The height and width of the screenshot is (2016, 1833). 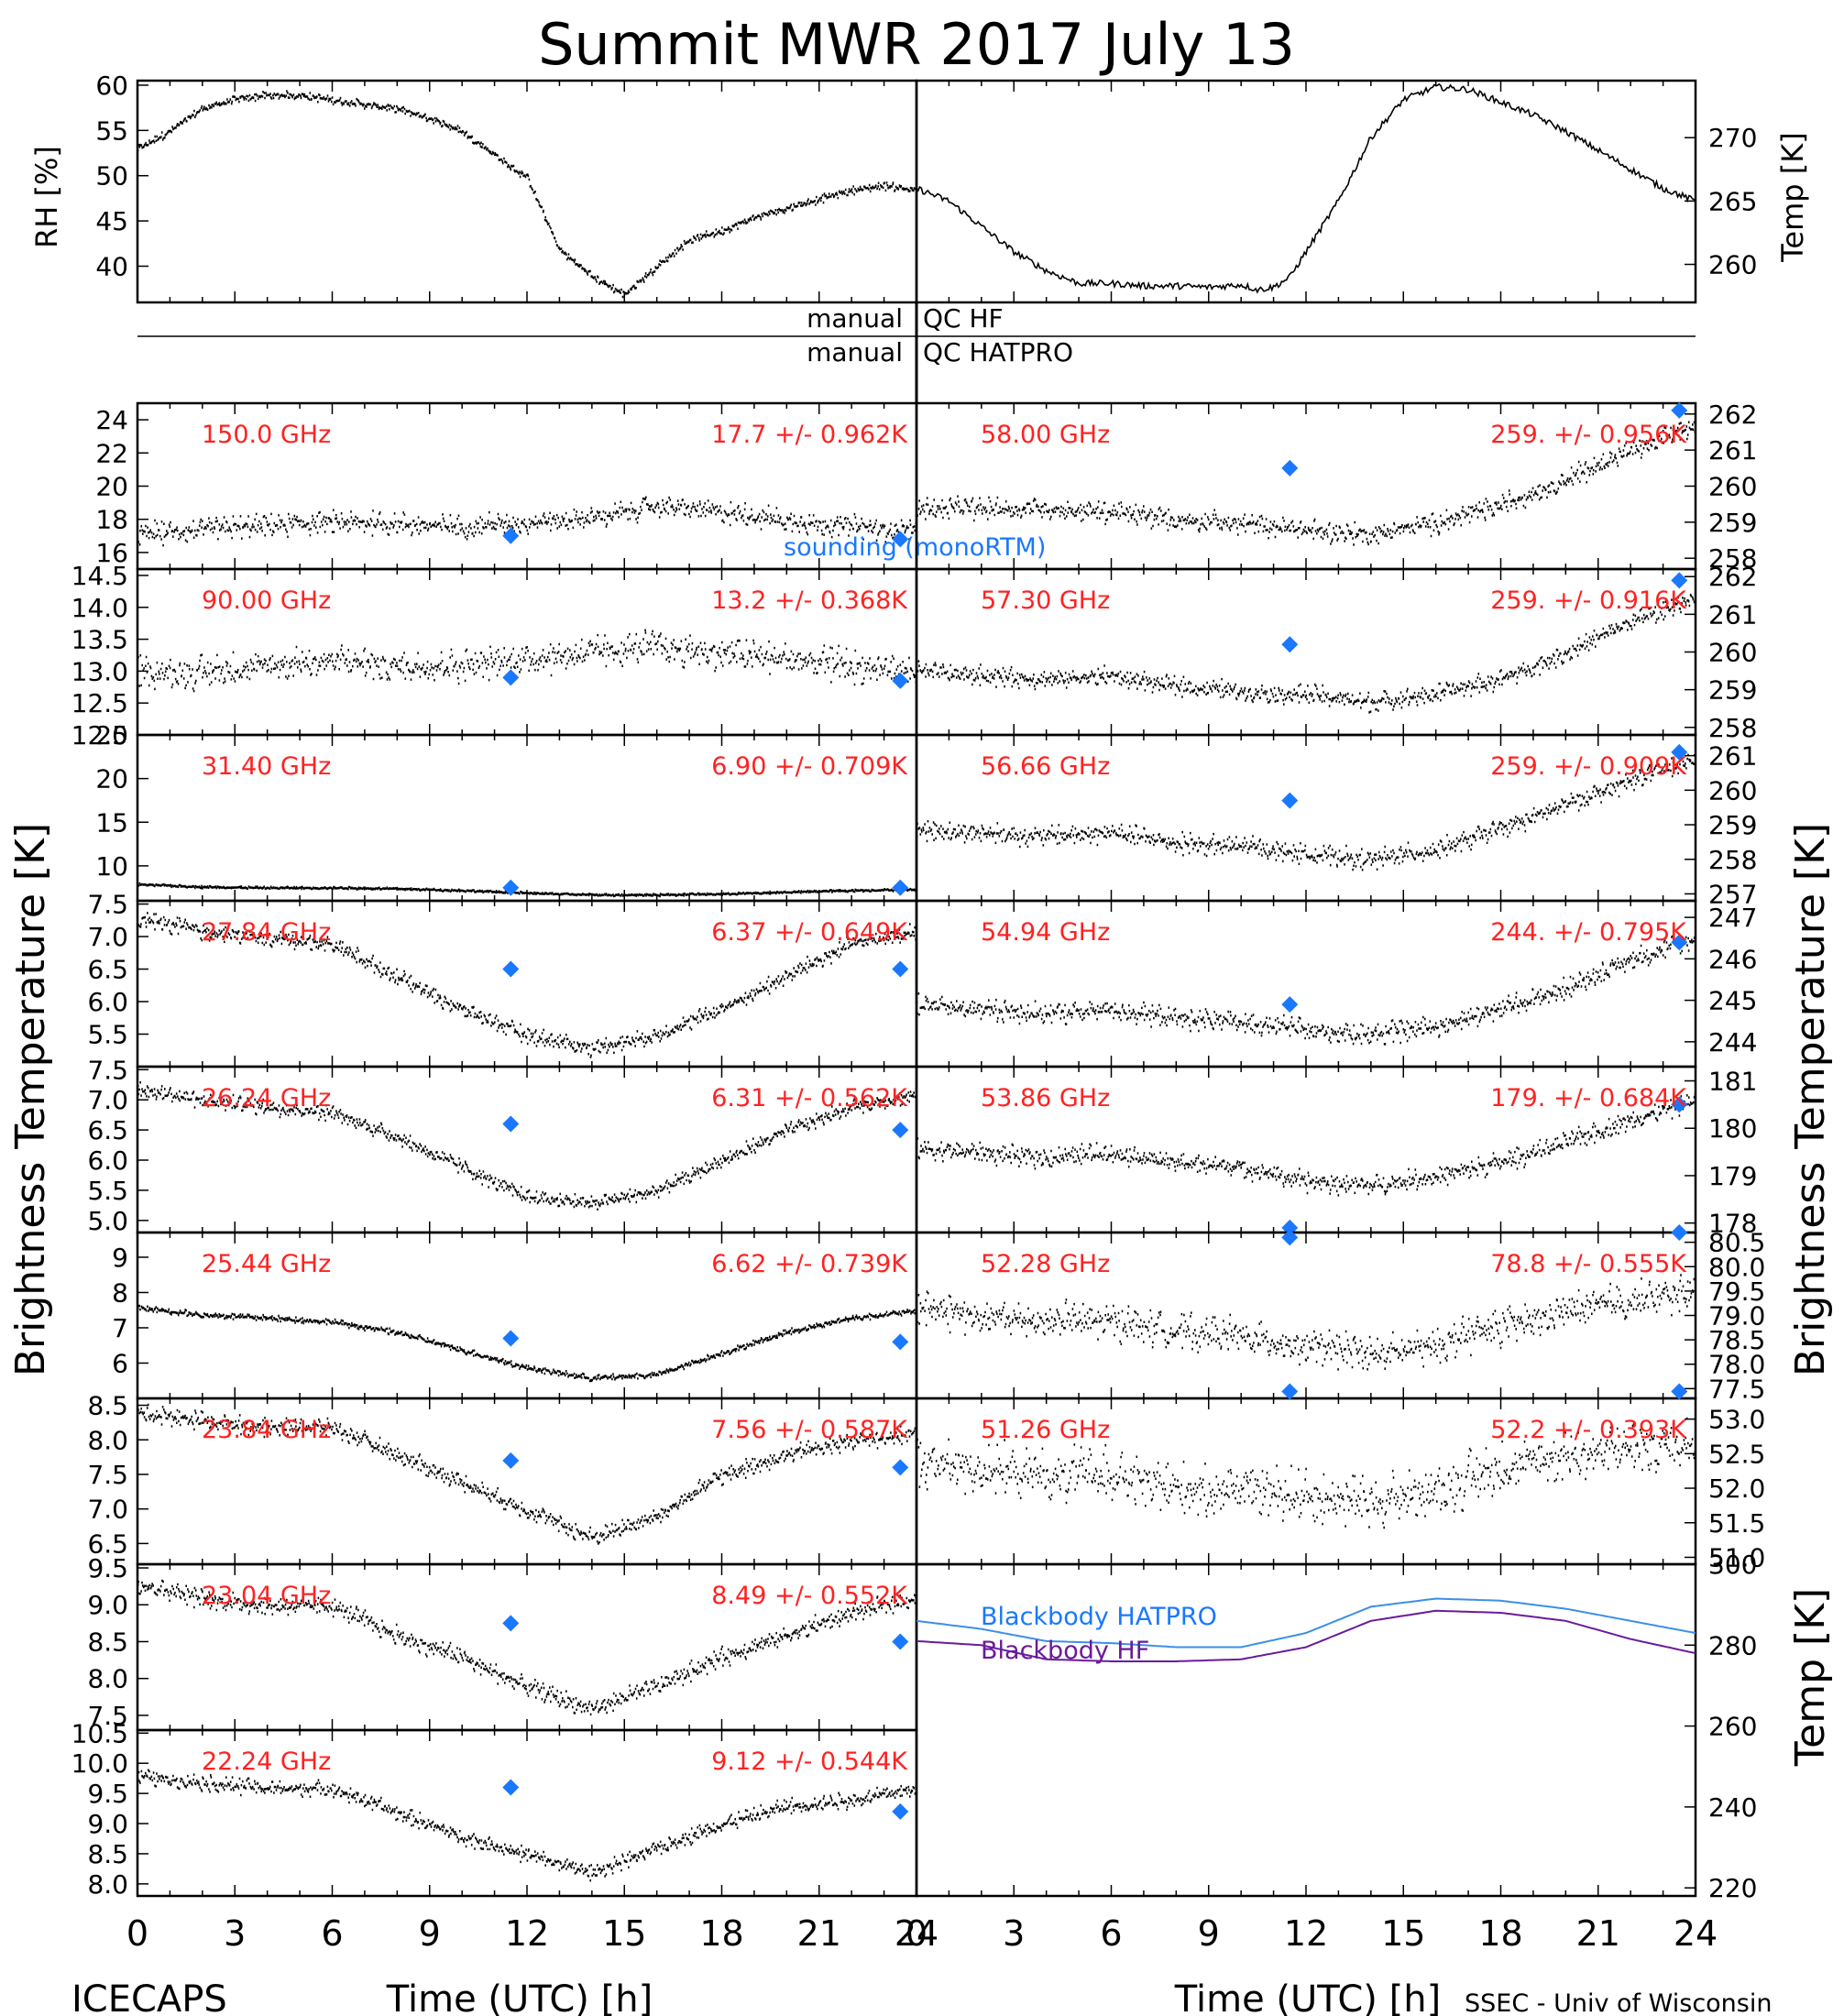 I want to click on time-tick-label: 15, so click(x=1403, y=1933).